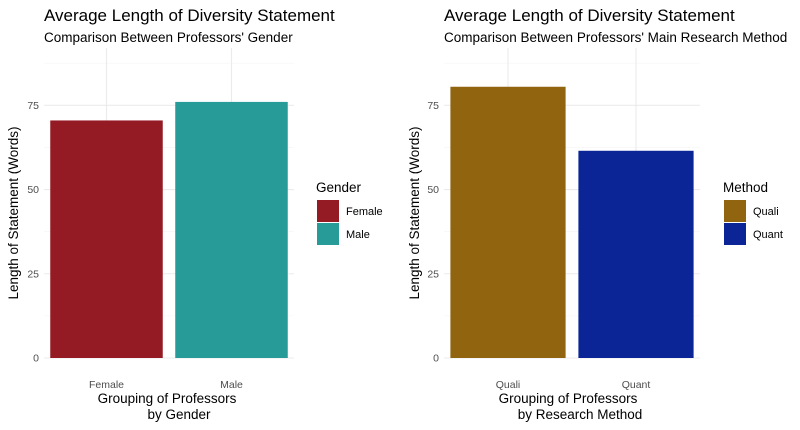  Describe the element at coordinates (364, 212) in the screenshot. I see `p1-legend-label: Female` at that location.